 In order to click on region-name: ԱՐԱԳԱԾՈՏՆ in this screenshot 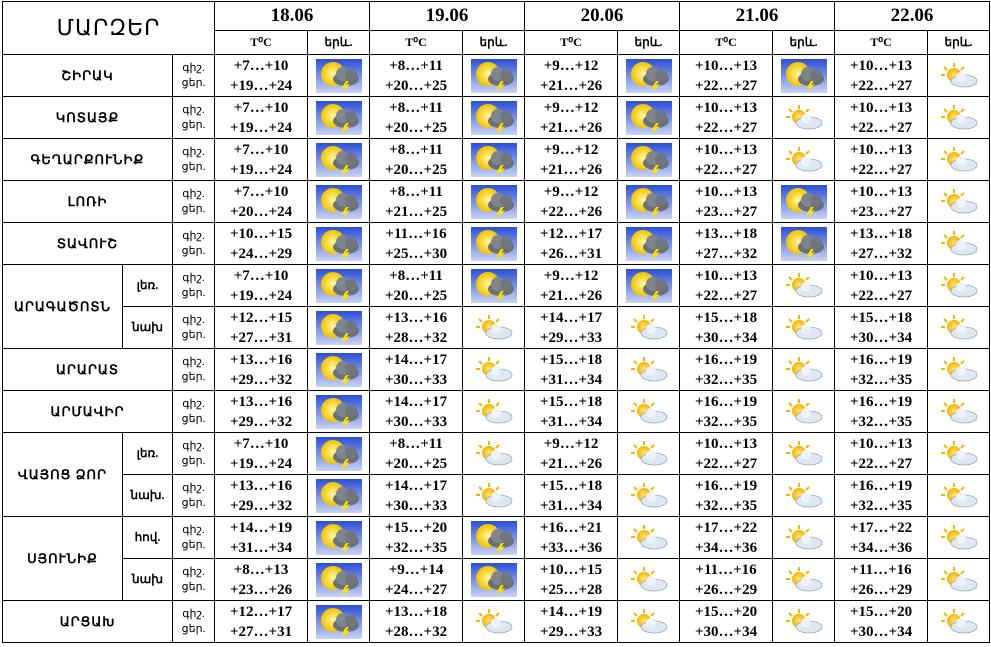, I will do `click(62, 306)`.